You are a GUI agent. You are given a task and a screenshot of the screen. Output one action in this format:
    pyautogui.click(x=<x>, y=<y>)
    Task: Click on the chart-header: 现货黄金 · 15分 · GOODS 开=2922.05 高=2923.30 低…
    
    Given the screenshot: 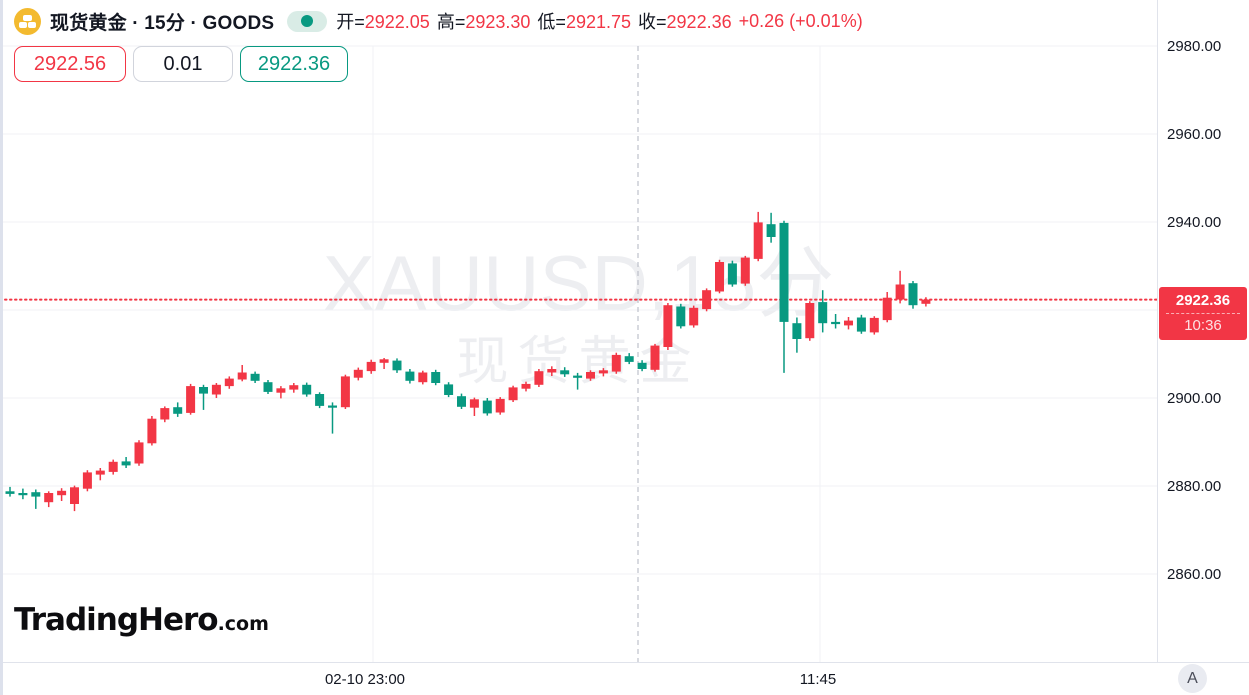 What is the action you would take?
    pyautogui.click(x=438, y=21)
    